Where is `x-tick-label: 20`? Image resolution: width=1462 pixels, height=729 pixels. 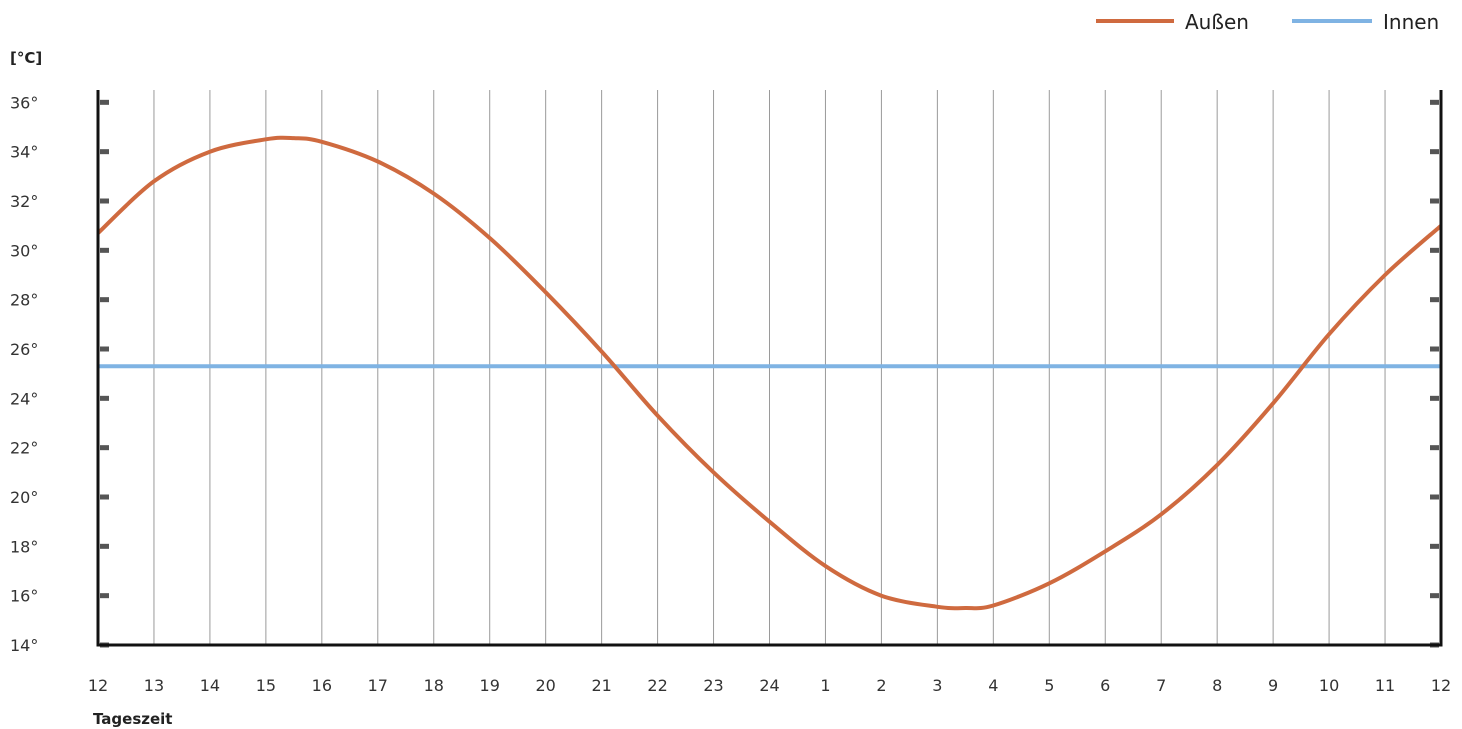
x-tick-label: 20 is located at coordinates (545, 685).